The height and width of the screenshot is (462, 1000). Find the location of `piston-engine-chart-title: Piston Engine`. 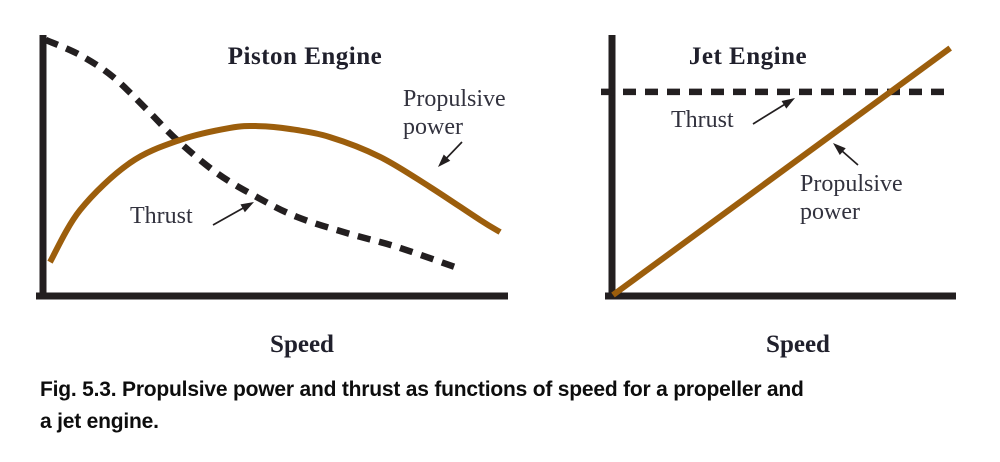

piston-engine-chart-title: Piston Engine is located at coordinates (305, 56).